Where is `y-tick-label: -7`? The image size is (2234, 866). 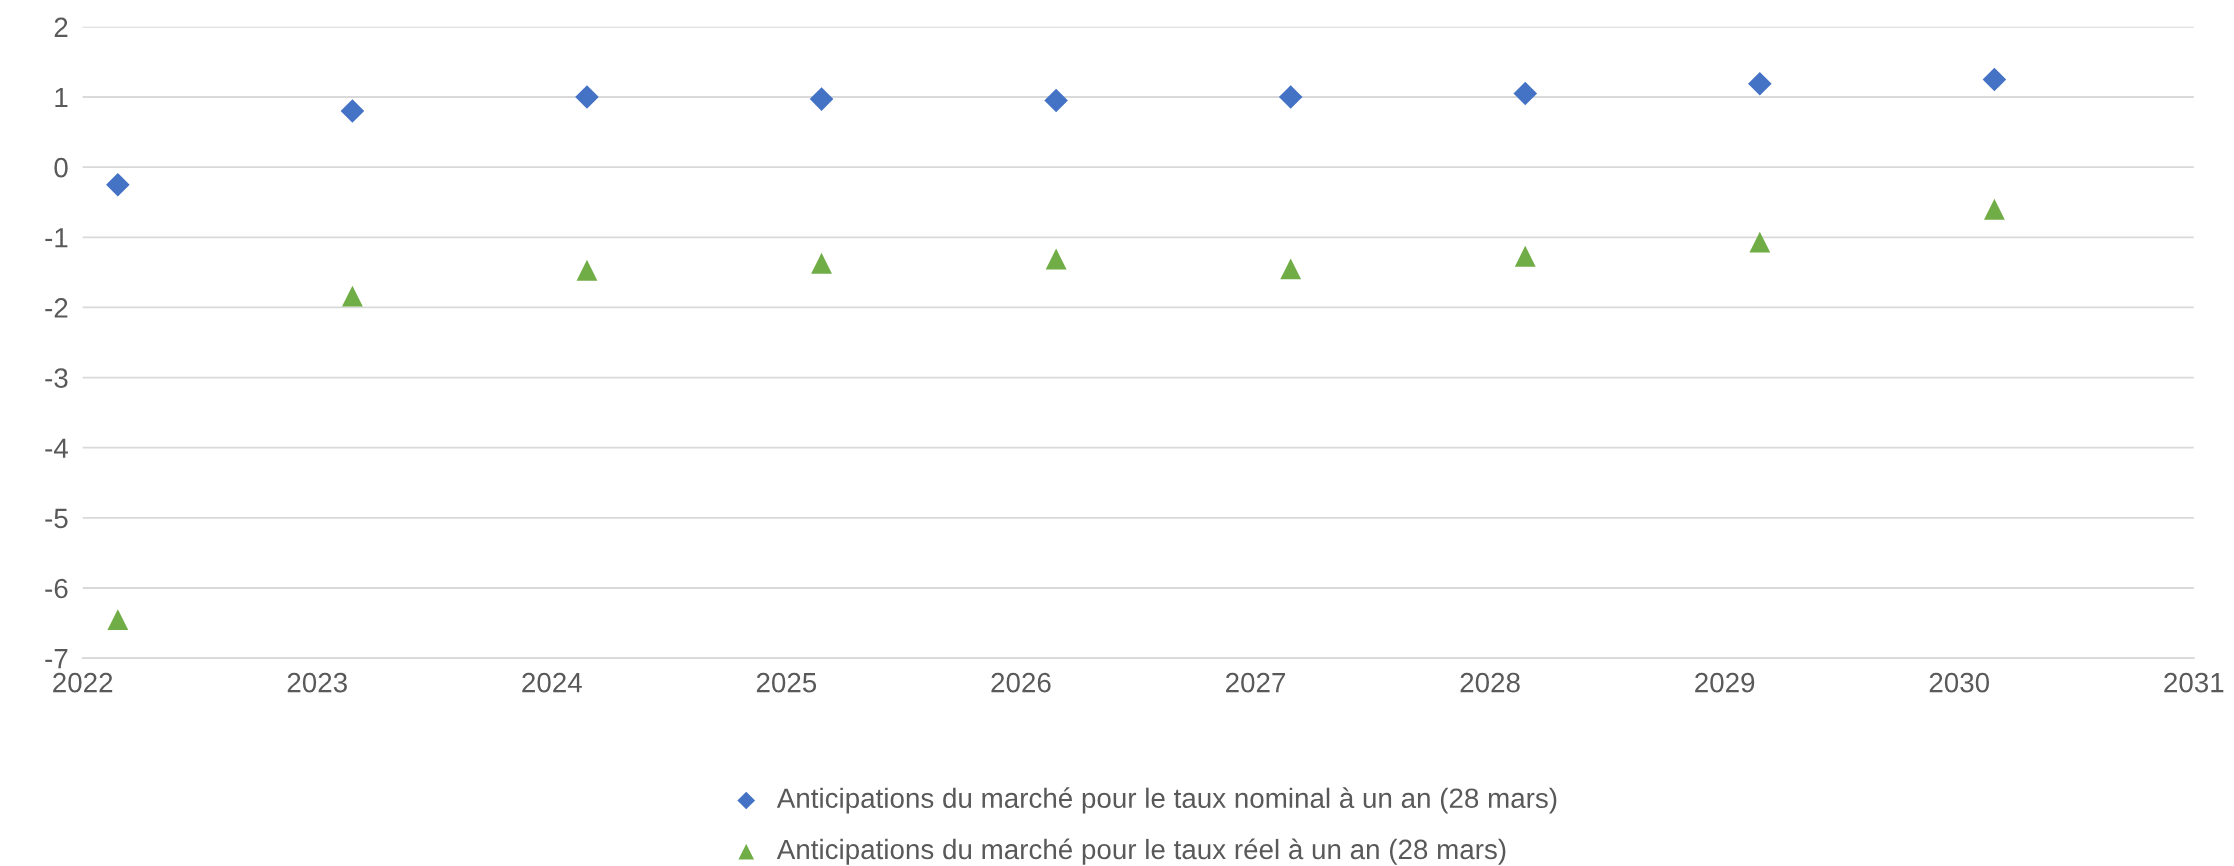
y-tick-label: -7 is located at coordinates (56, 659).